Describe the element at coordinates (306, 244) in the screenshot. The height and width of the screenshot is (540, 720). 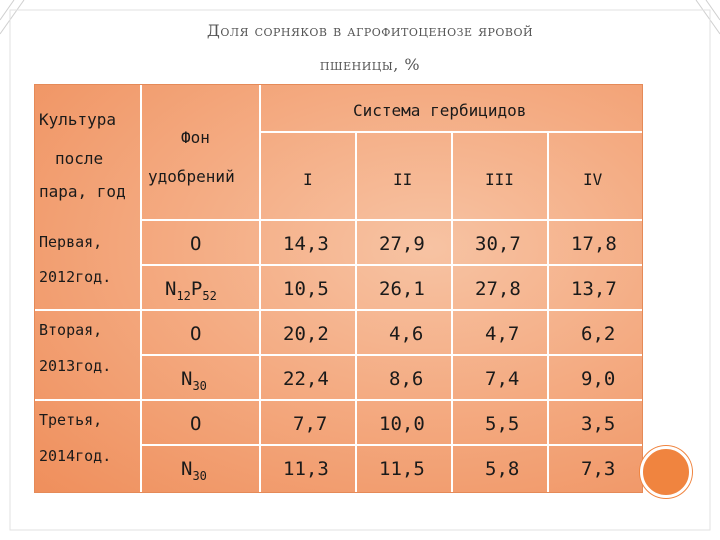
I see `value-cell: 14,3` at that location.